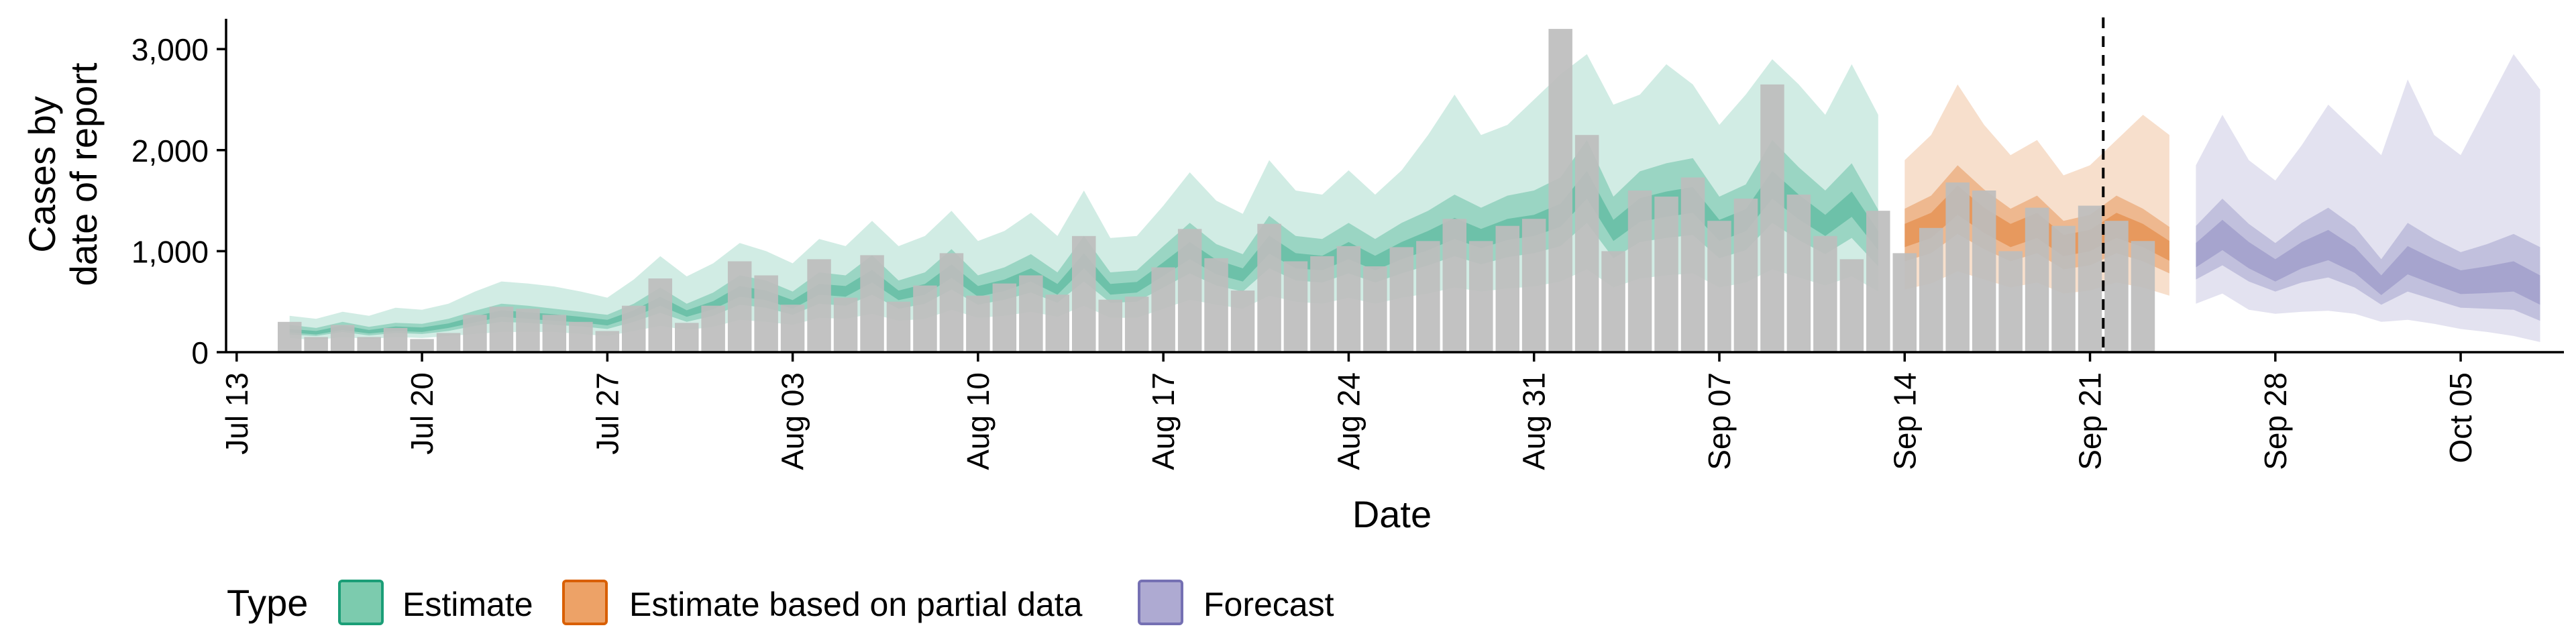 Image resolution: width=2576 pixels, height=644 pixels. I want to click on x-tick-label-aug-17: Aug 17, so click(1163, 421).